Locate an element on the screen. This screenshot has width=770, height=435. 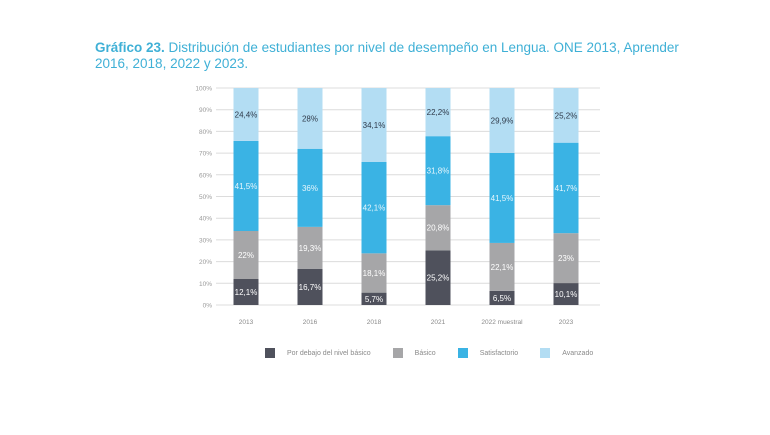
legend-item-below-basic: Por debajo del nivel básico is located at coordinates (318, 353).